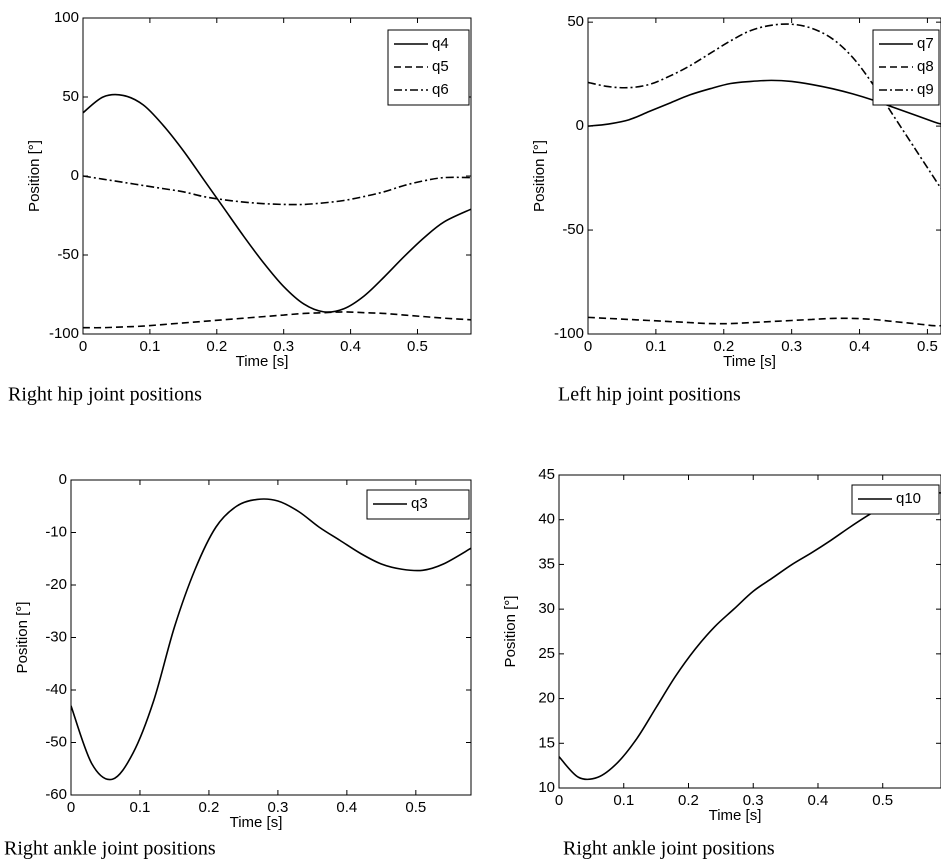 The height and width of the screenshot is (862, 941). What do you see at coordinates (749, 631) in the screenshot?
I see `plot-area` at bounding box center [749, 631].